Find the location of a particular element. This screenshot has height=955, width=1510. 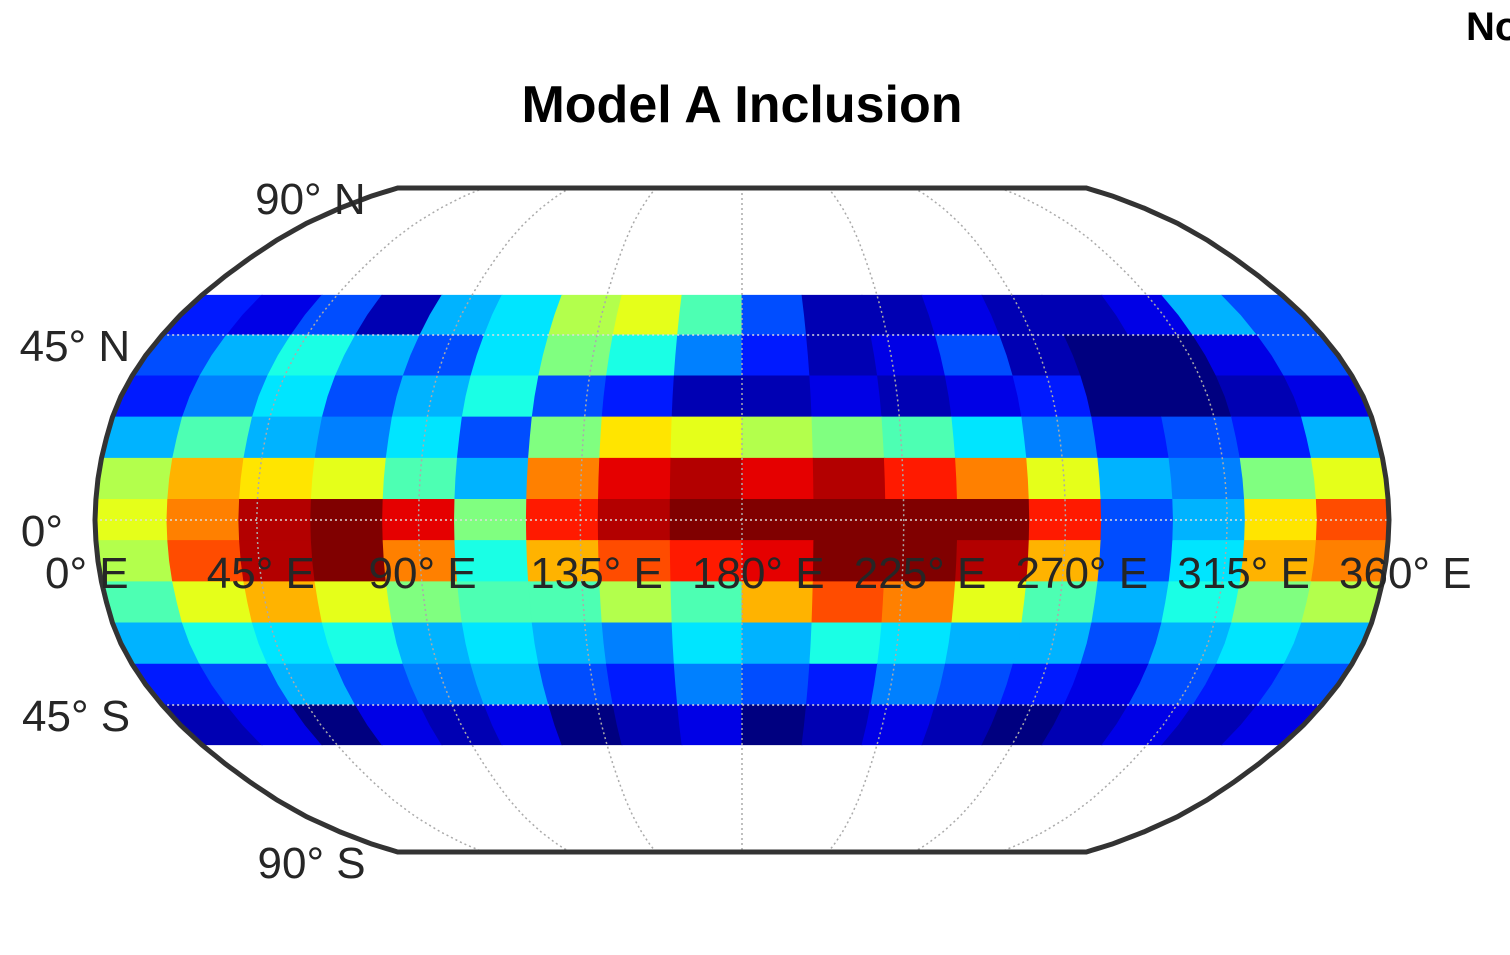

lon-tick-label: 180° E is located at coordinates (758, 573).